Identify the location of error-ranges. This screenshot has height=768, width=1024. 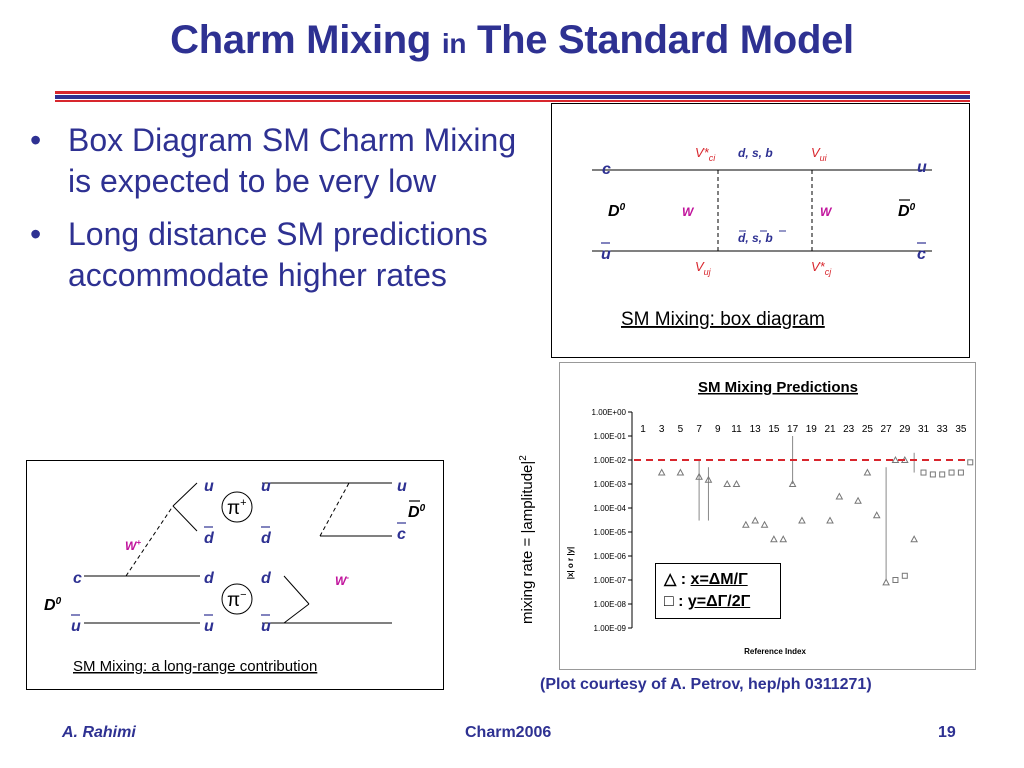
(806, 508).